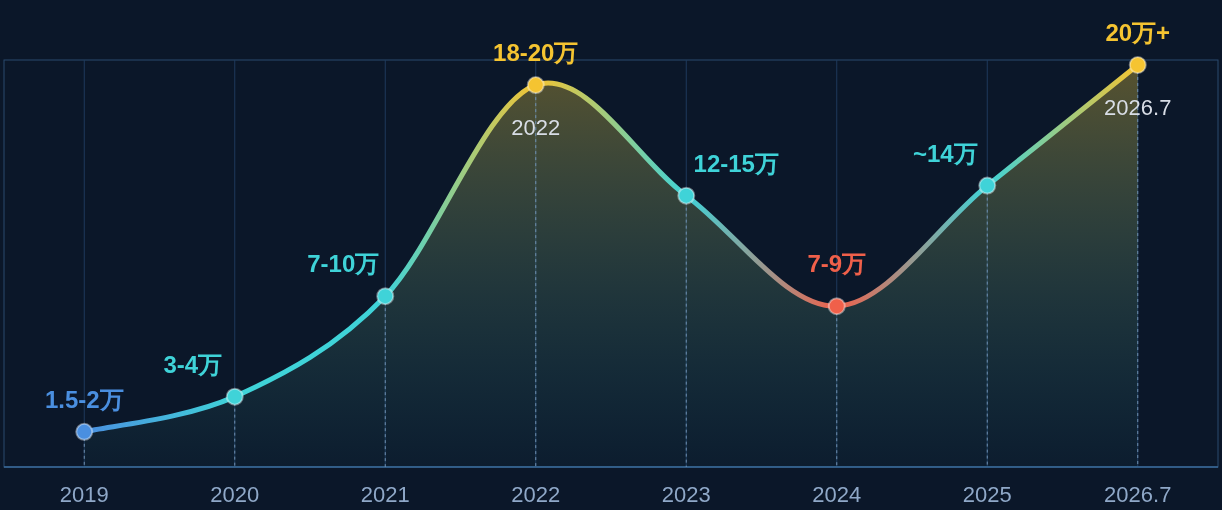  What do you see at coordinates (686, 494) in the screenshot?
I see `x-tick-label: 2023` at bounding box center [686, 494].